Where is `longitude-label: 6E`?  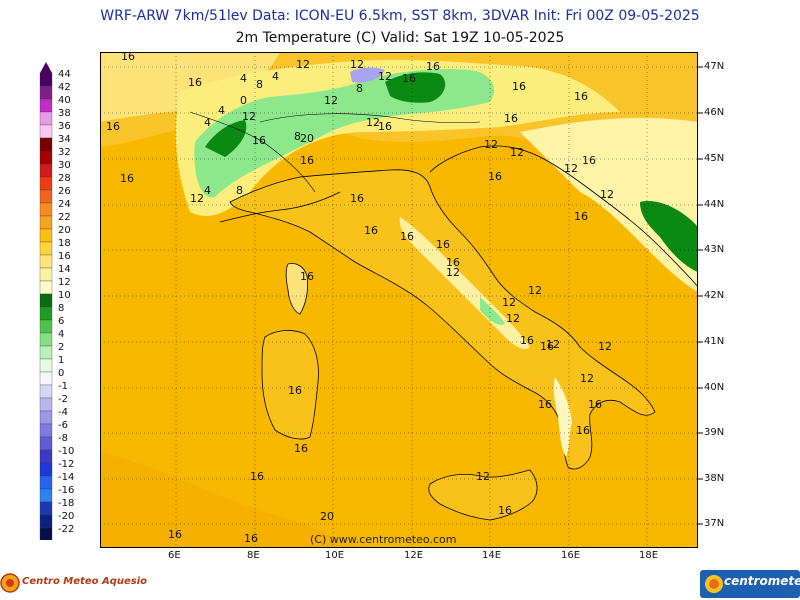
longitude-label: 6E is located at coordinates (174, 555).